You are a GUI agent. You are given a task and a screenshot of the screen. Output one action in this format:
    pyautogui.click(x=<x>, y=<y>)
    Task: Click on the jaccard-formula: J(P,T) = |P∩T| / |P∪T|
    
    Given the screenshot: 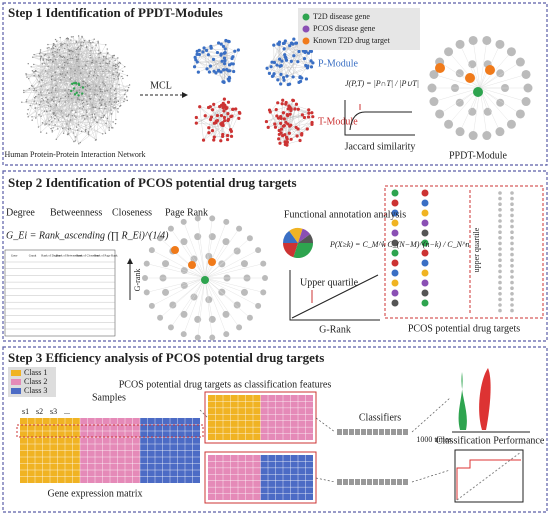 What is the action you would take?
    pyautogui.click(x=382, y=83)
    